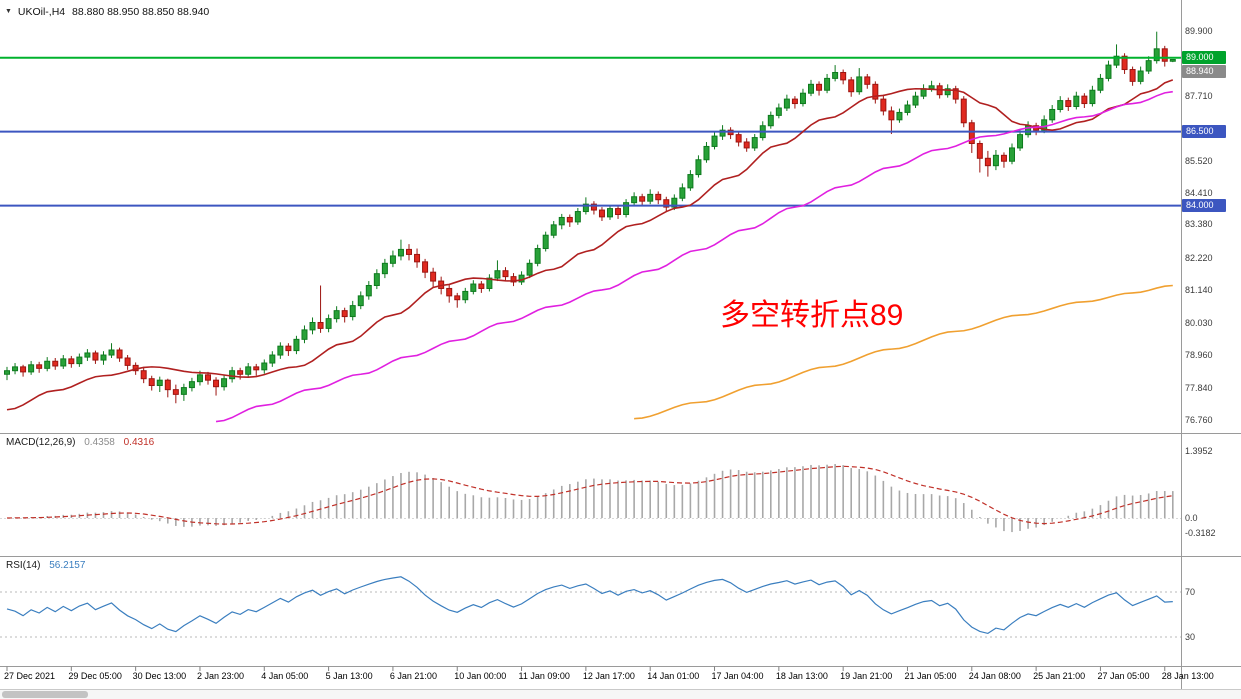 The height and width of the screenshot is (699, 1241). What do you see at coordinates (1059, 675) in the screenshot?
I see `time-axis-label: 25 Jan 21:00` at bounding box center [1059, 675].